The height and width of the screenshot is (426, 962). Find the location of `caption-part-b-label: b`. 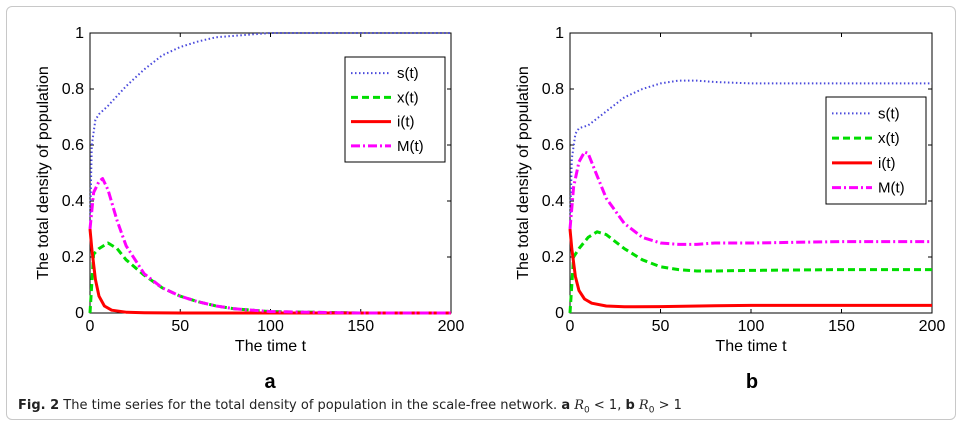

caption-part-b-label: b is located at coordinates (630, 405).